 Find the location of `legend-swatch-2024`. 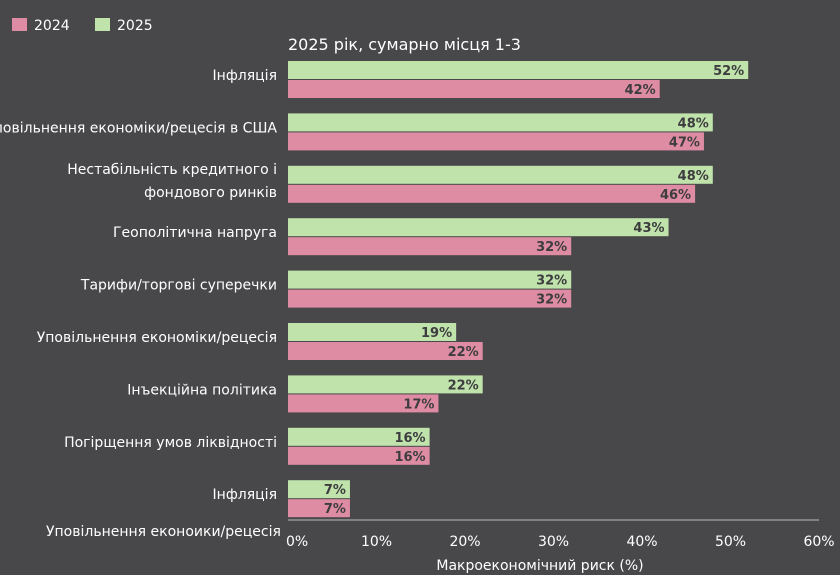

legend-swatch-2024 is located at coordinates (19, 24).